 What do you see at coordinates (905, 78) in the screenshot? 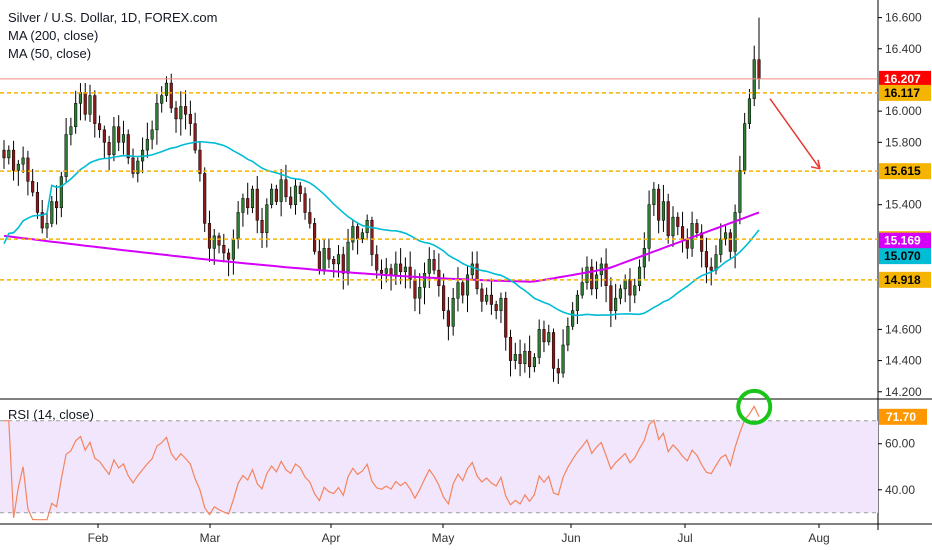
I see `last-price-tag-bg` at bounding box center [905, 78].